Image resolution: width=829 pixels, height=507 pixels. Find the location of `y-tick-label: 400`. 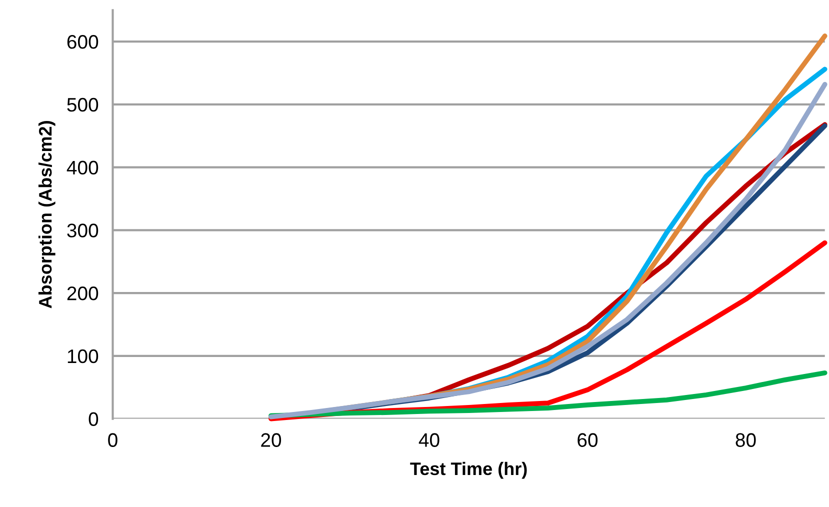

y-tick-label: 400 is located at coordinates (82, 167).